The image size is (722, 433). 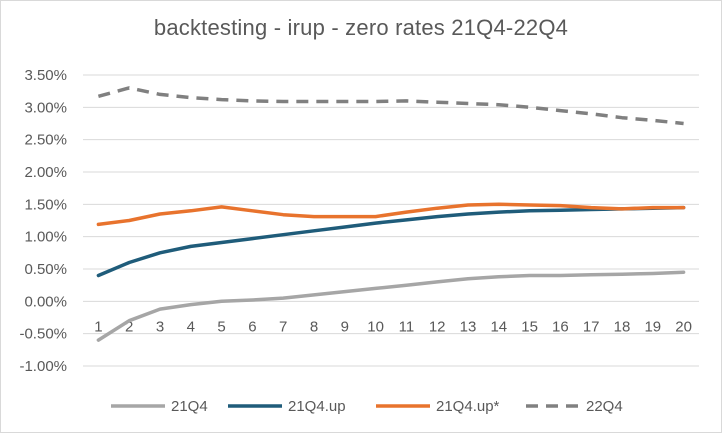 I want to click on y-tick-label: 1.50%, so click(x=45, y=204).